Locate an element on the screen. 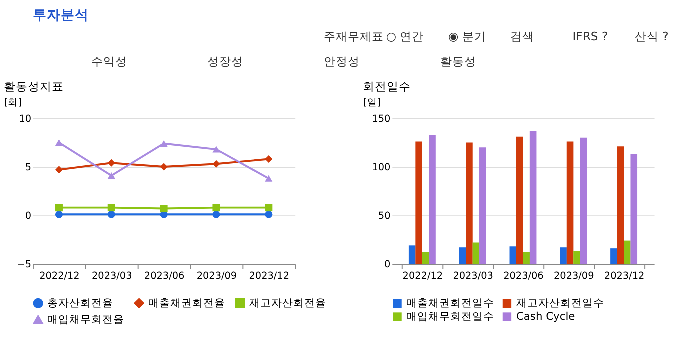  text: 안정성 is located at coordinates (342, 61).